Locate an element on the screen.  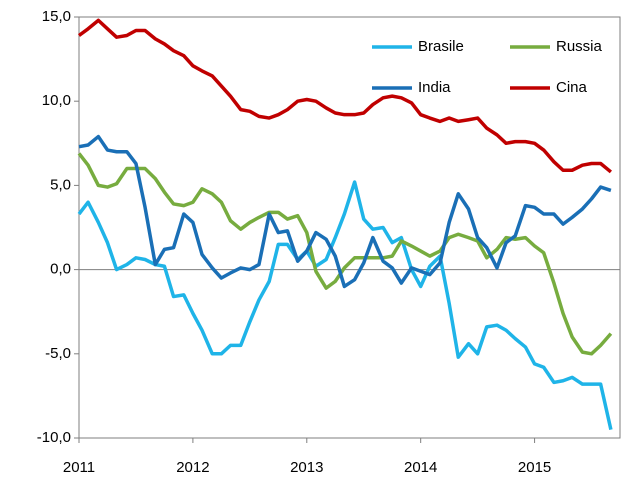
x-tick-label: 2013 is located at coordinates (306, 467).